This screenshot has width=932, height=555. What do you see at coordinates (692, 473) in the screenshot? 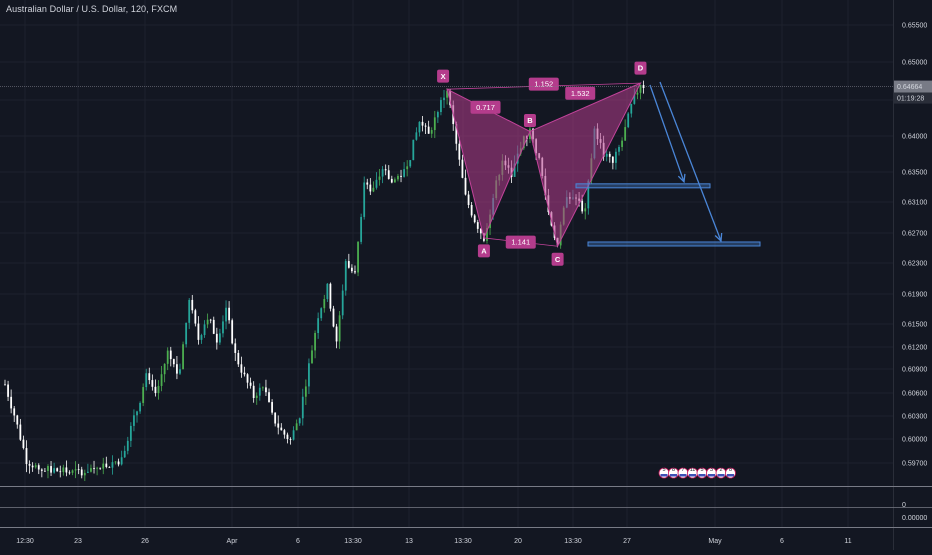
I see `event-flag-icon: 11` at bounding box center [692, 473].